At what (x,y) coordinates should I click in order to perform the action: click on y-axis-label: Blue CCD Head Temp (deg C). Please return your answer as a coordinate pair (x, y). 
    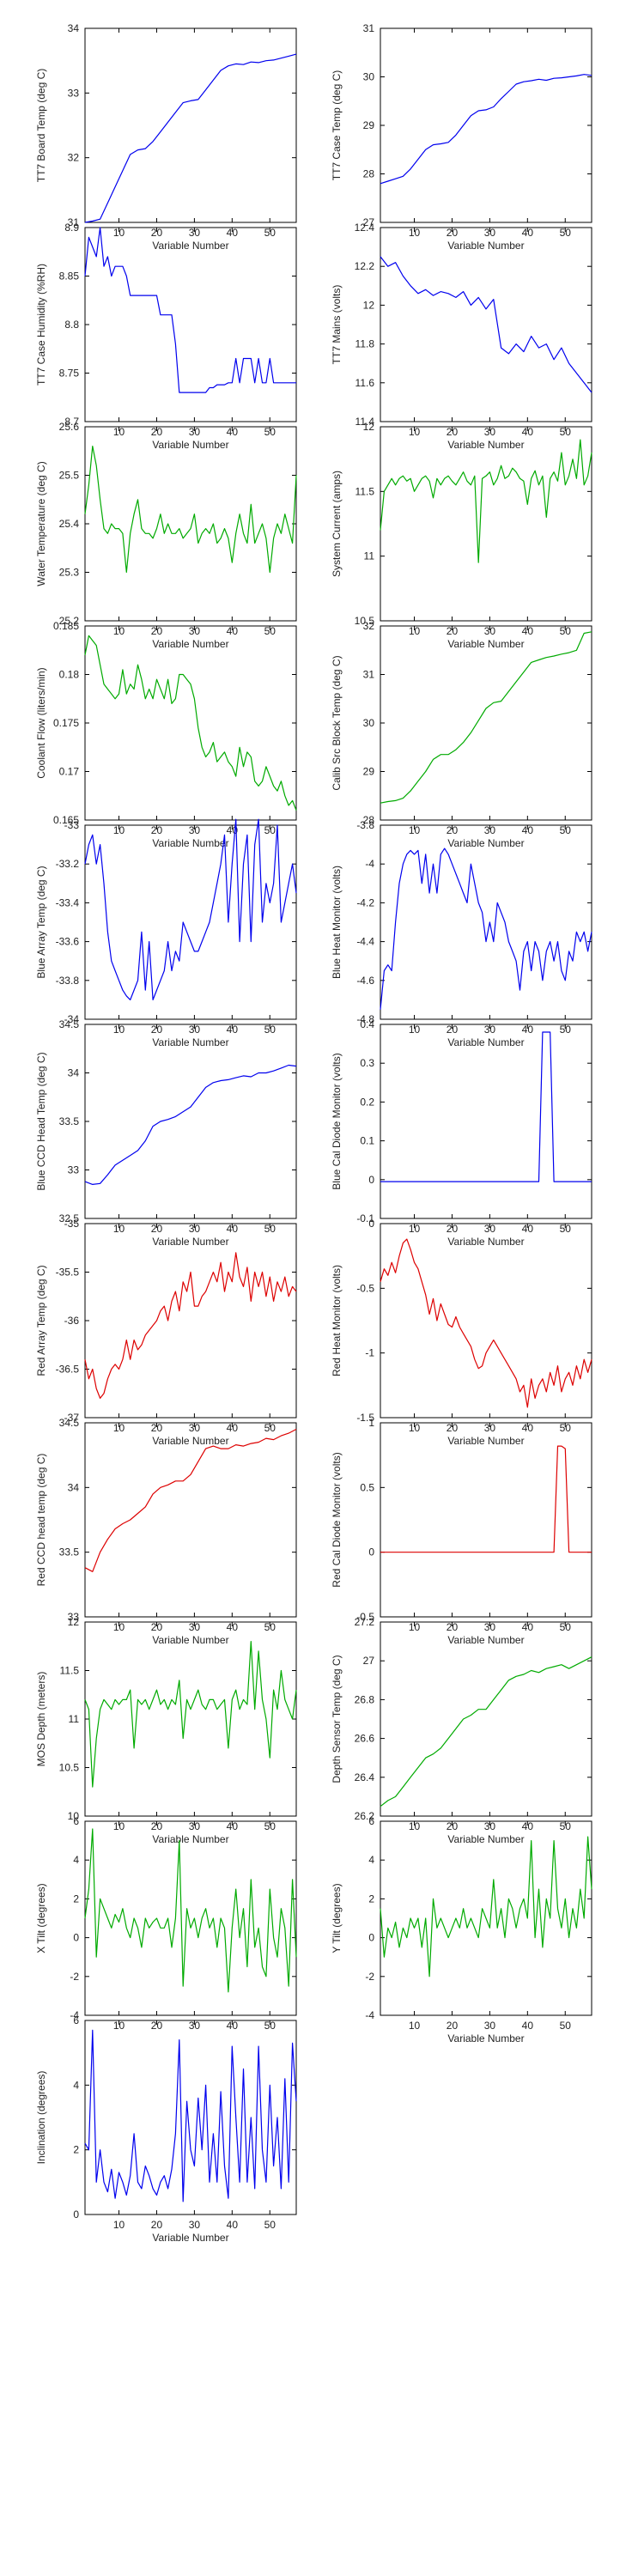
    Looking at the image, I should click on (41, 1121).